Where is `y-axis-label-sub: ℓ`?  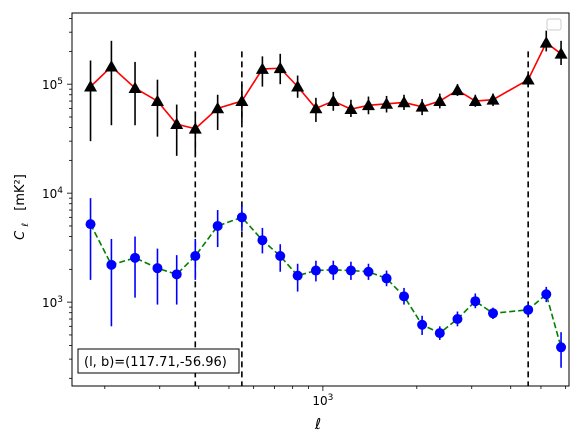
y-axis-label-sub: ℓ is located at coordinates (26, 225).